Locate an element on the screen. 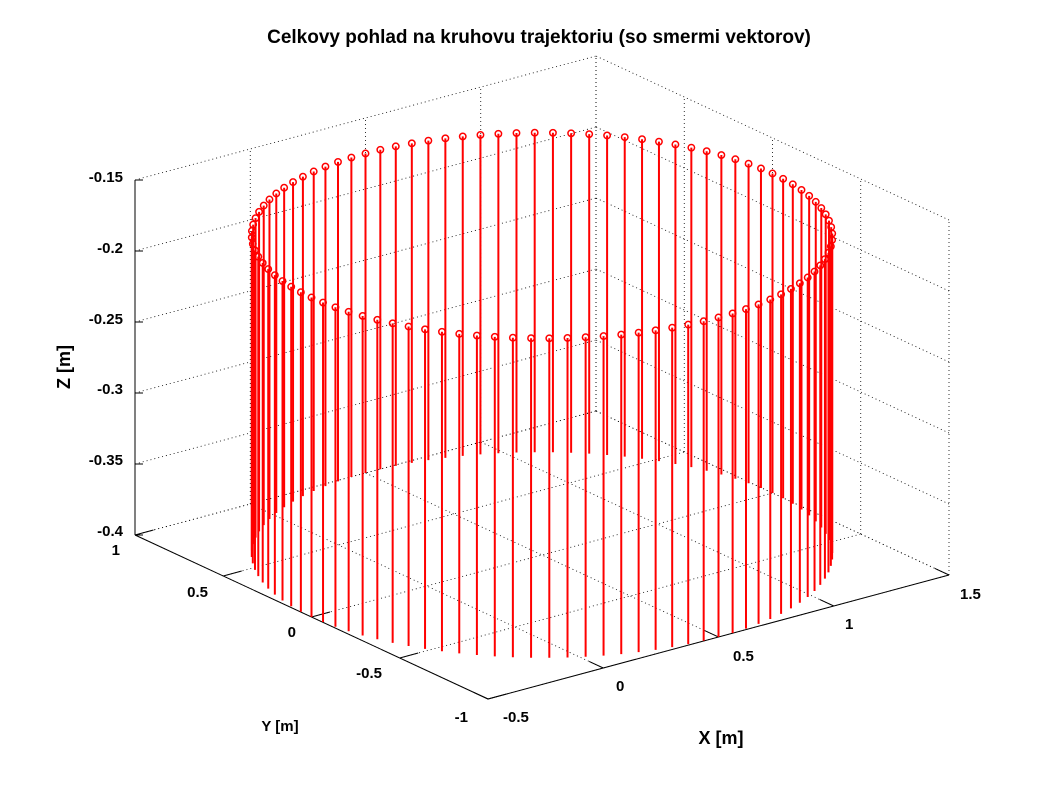 This screenshot has width=1045, height=786. y-axis-label: Y [m] is located at coordinates (279, 726).